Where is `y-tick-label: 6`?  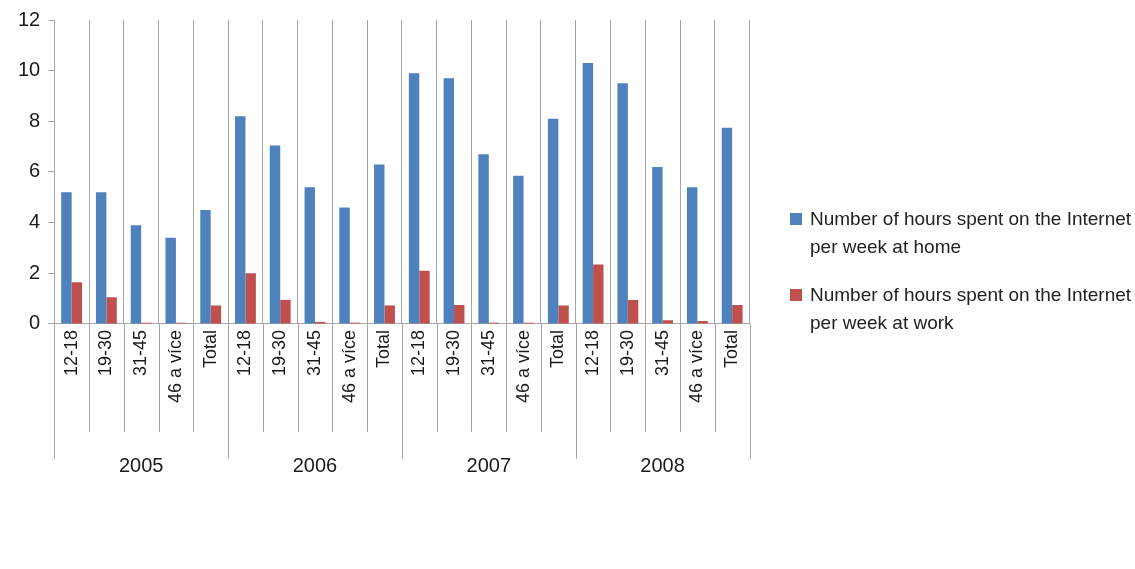 y-tick-label: 6 is located at coordinates (35, 170).